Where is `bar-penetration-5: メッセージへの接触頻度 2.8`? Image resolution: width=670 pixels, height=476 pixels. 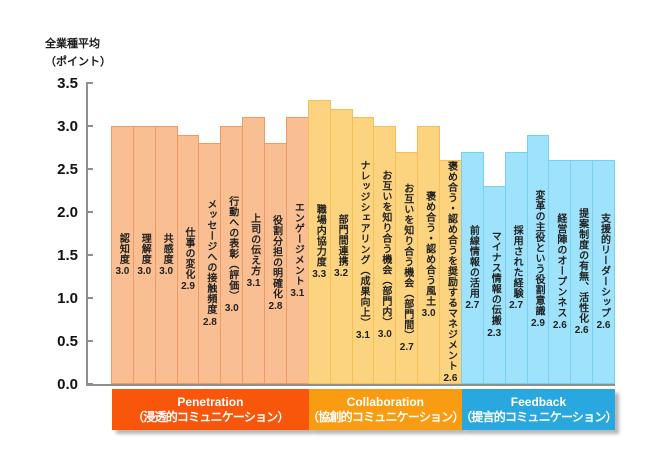
bar-penetration-5: メッセージへの接触頻度 2.8 is located at coordinates (210, 263).